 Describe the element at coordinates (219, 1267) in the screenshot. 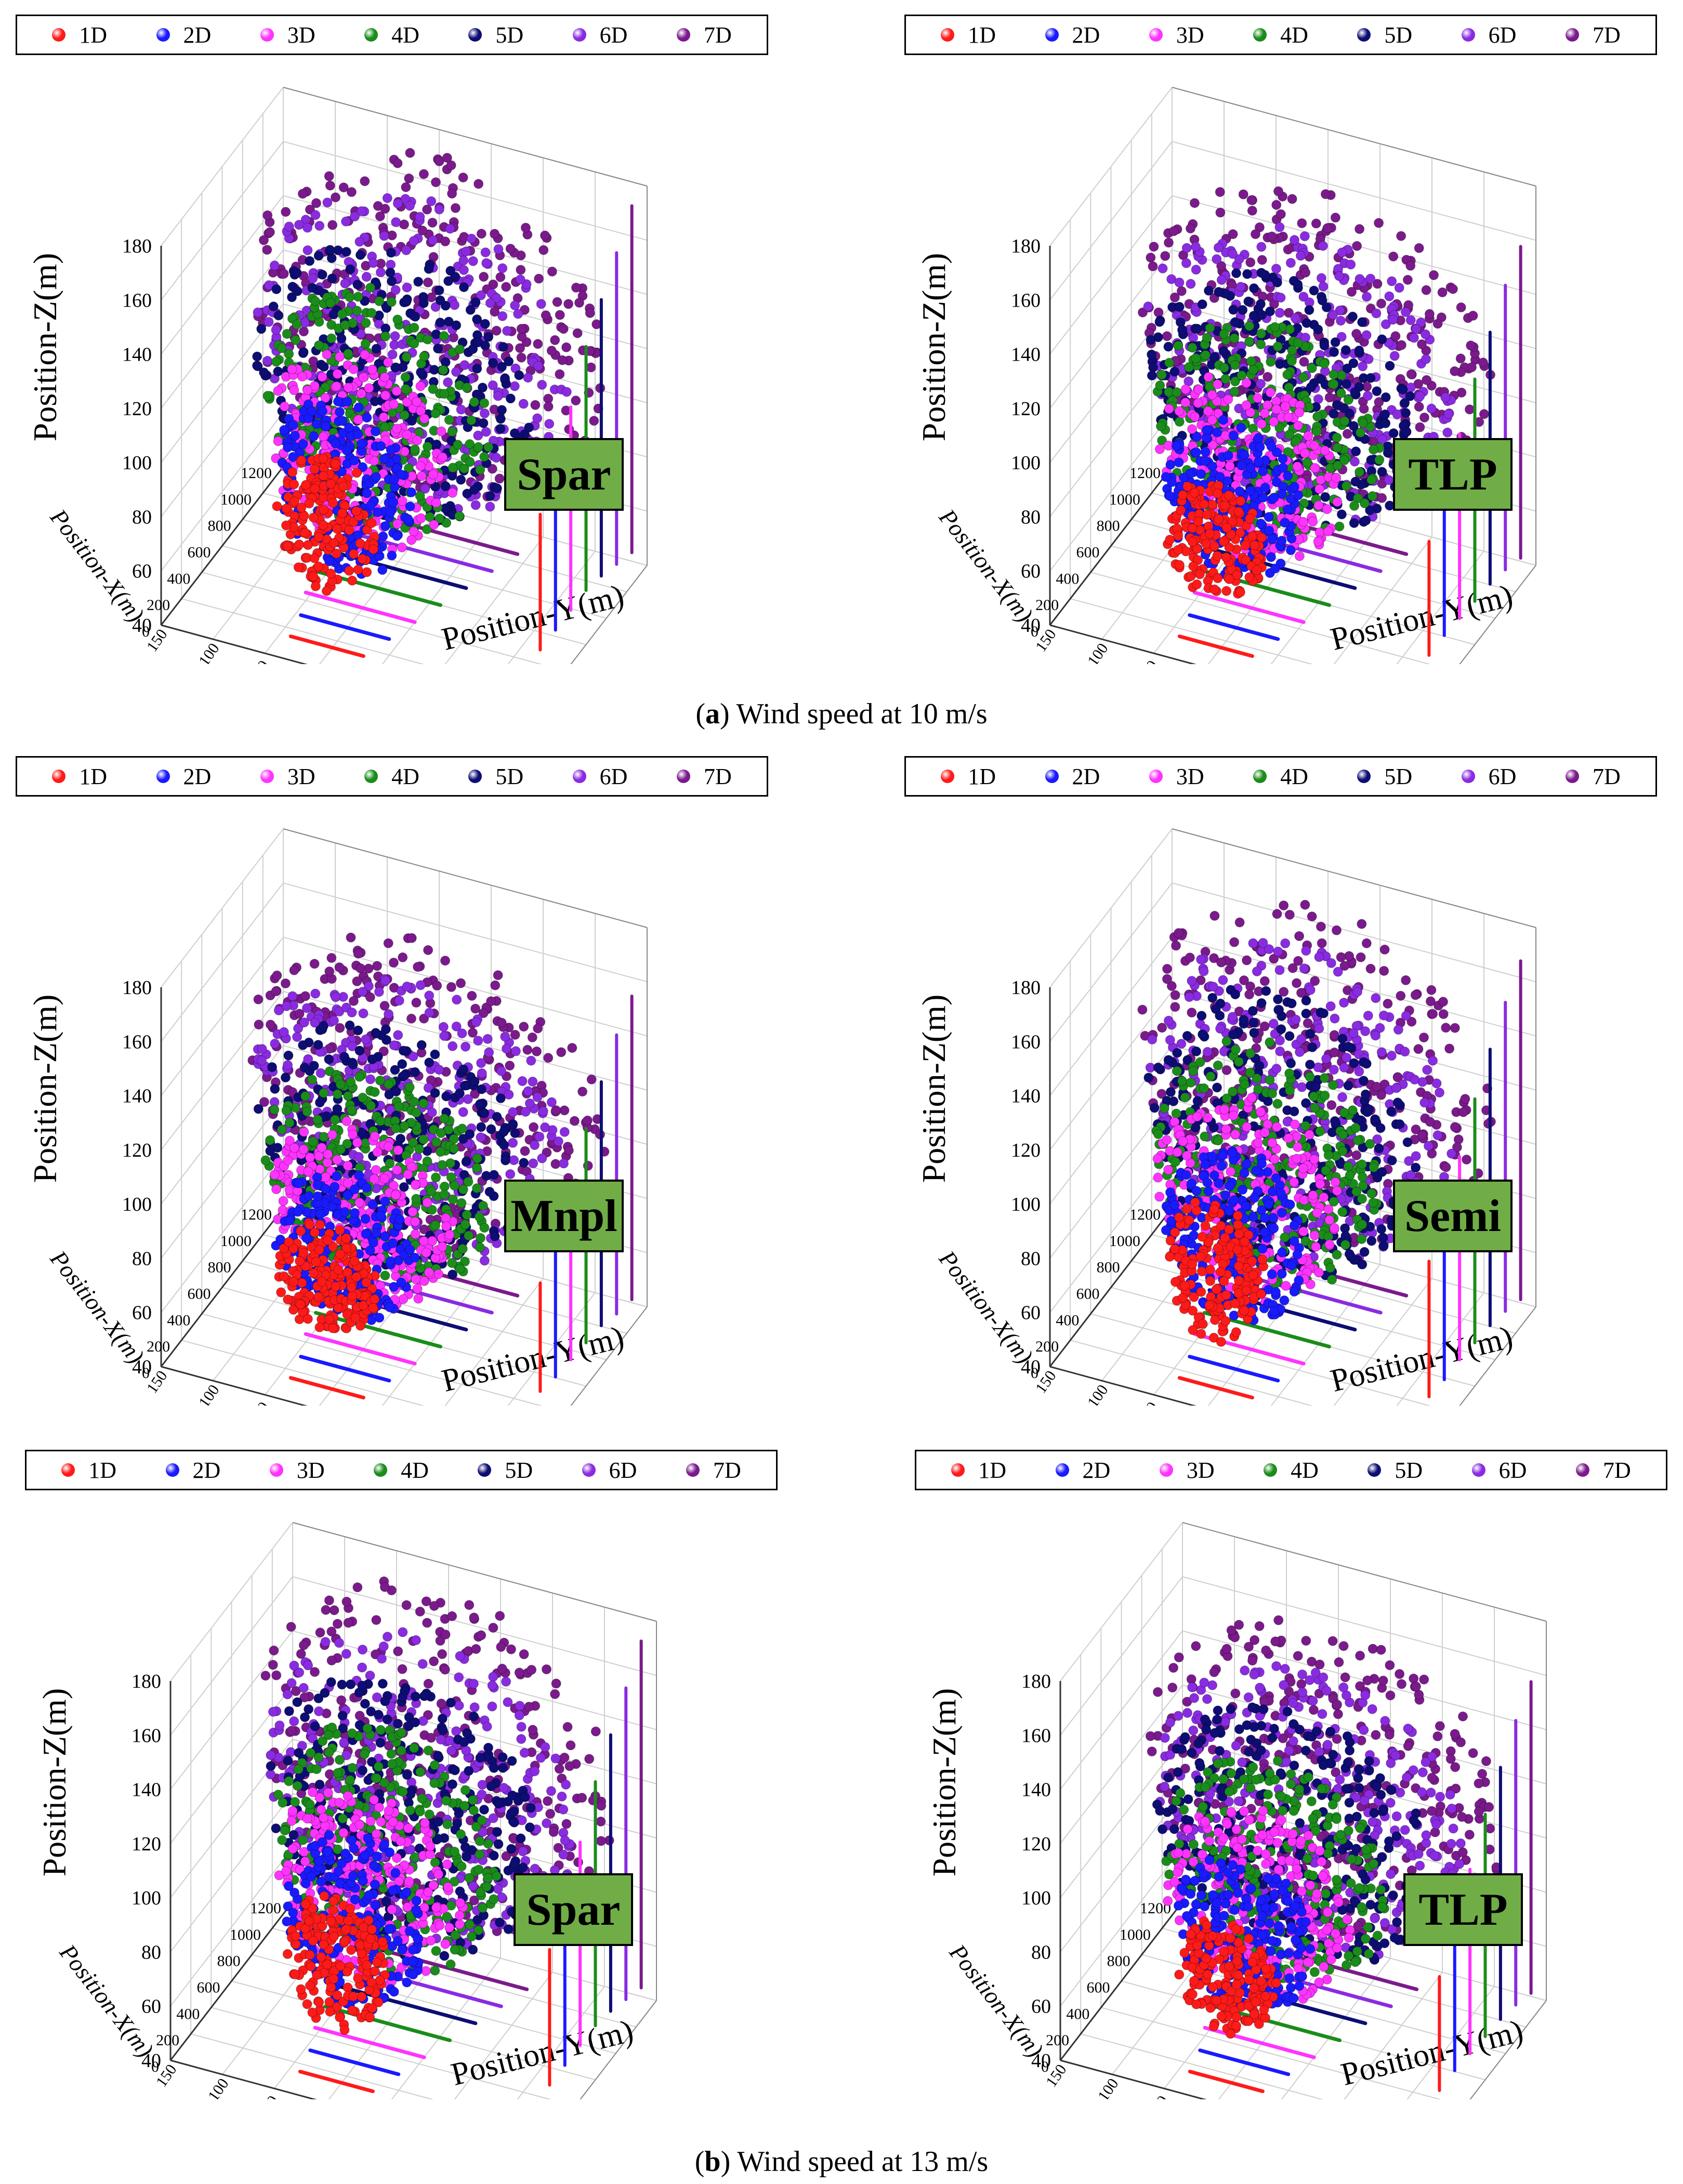

I see `x-tick-label: 800` at that location.